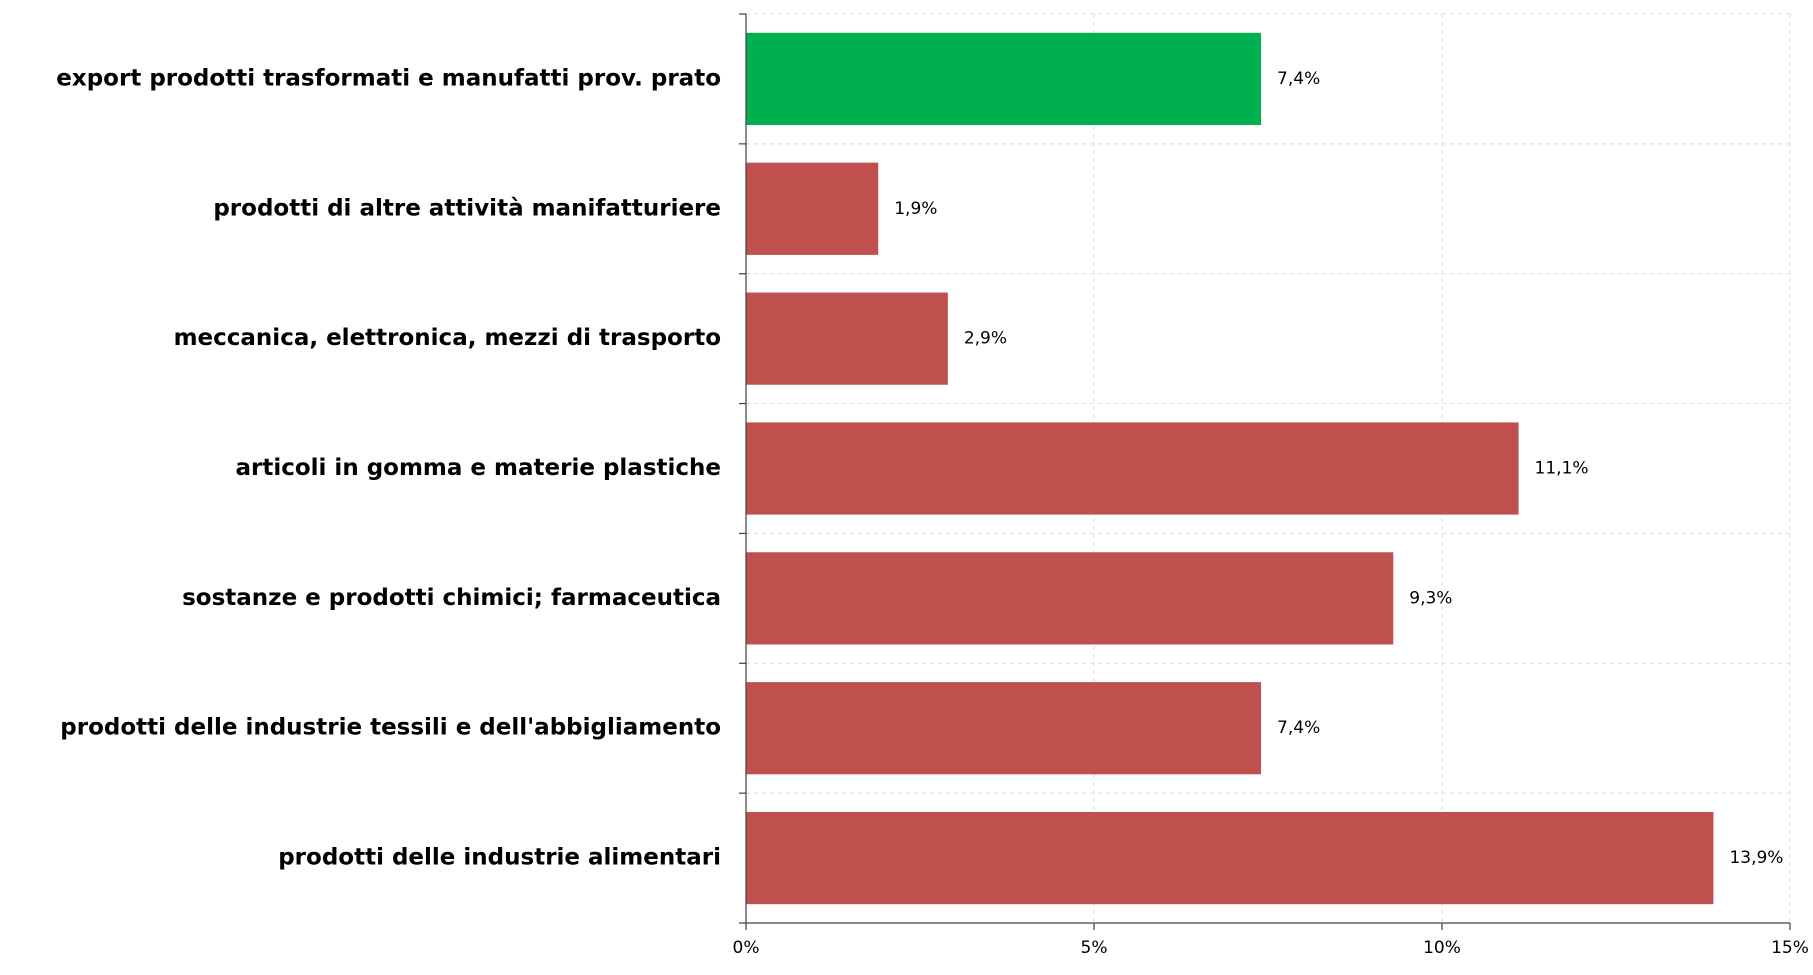  What do you see at coordinates (1562, 469) in the screenshot?
I see `data-label: 11,1%` at bounding box center [1562, 469].